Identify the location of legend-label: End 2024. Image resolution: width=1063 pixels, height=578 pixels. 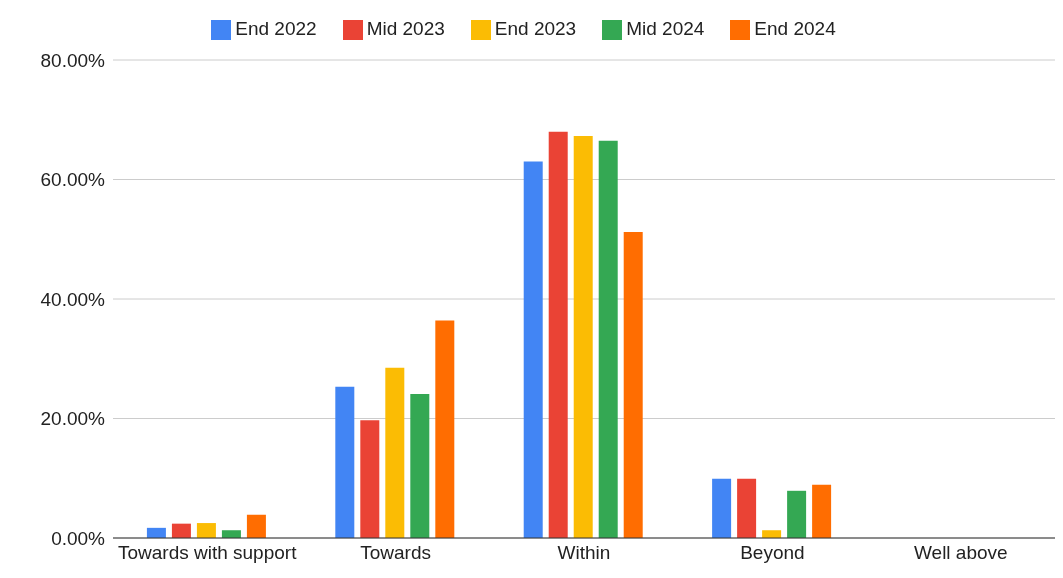
(795, 28).